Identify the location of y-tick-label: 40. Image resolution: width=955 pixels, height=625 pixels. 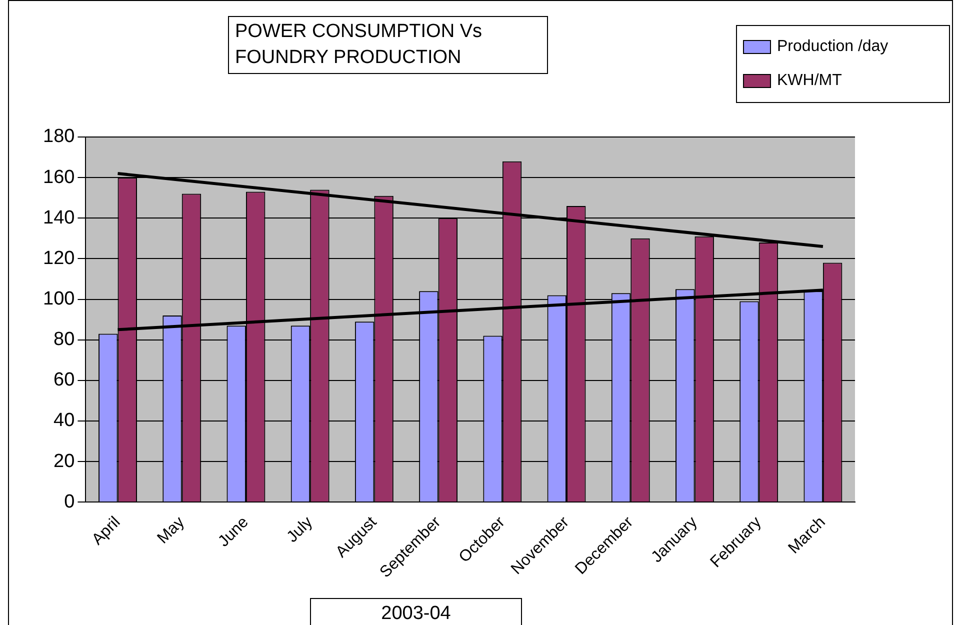
(64, 421).